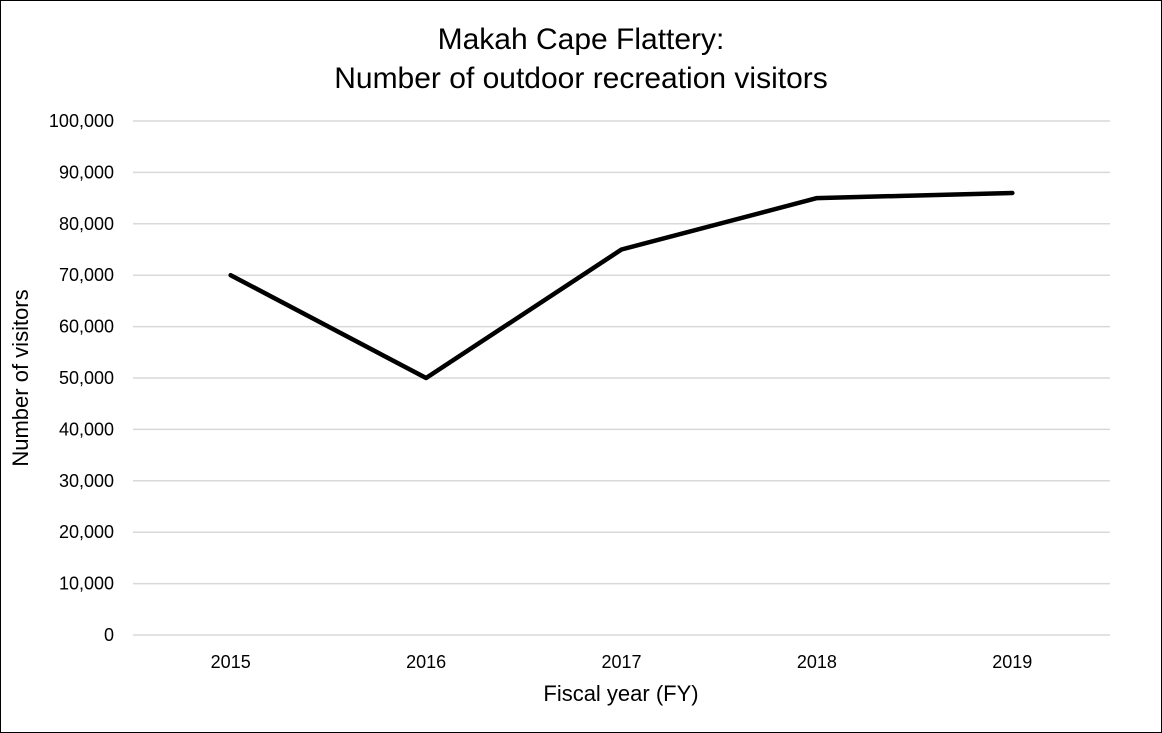 The image size is (1162, 733). Describe the element at coordinates (86, 429) in the screenshot. I see `y-tick-label: 40,000` at that location.